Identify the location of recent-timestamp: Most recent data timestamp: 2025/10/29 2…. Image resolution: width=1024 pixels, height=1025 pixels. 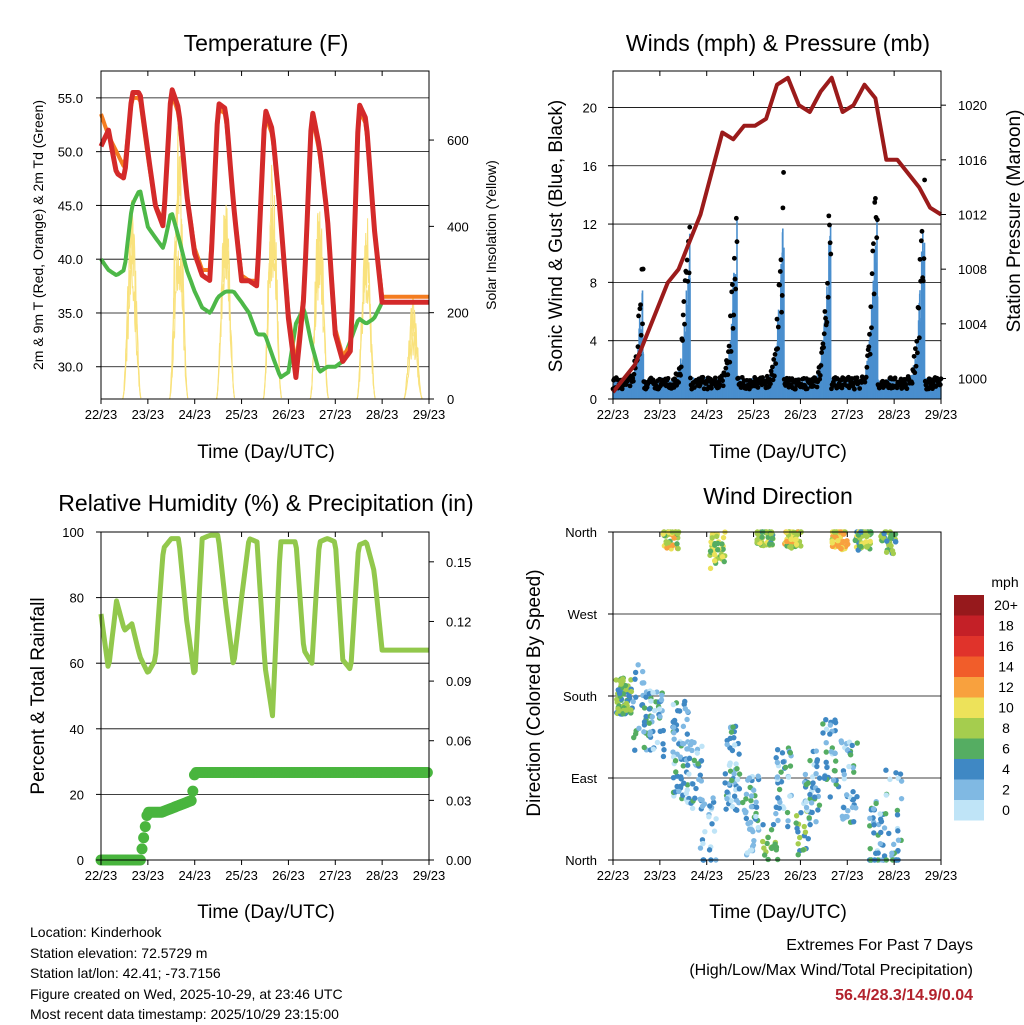
(184, 1014).